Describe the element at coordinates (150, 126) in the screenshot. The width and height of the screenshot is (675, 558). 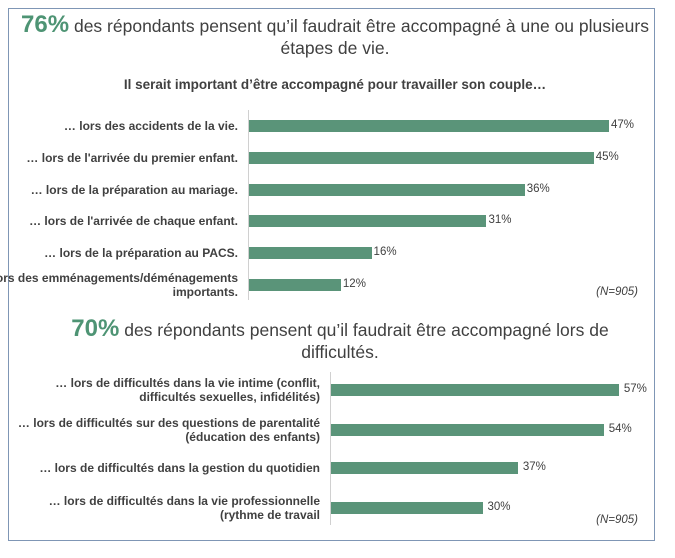
I see `category-label: … lors des accidents de la vie.` at that location.